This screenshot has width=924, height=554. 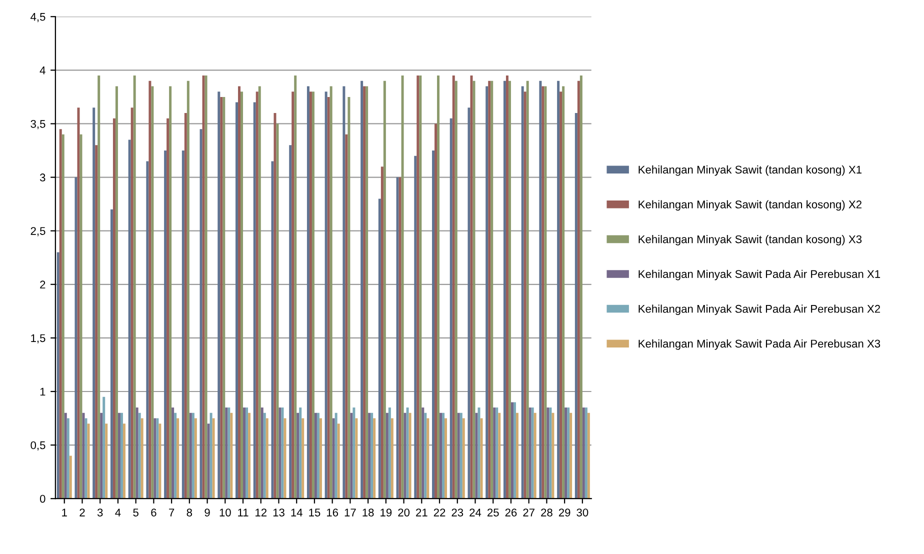 What do you see at coordinates (64, 512) in the screenshot?
I see `x-tick-label: 1` at bounding box center [64, 512].